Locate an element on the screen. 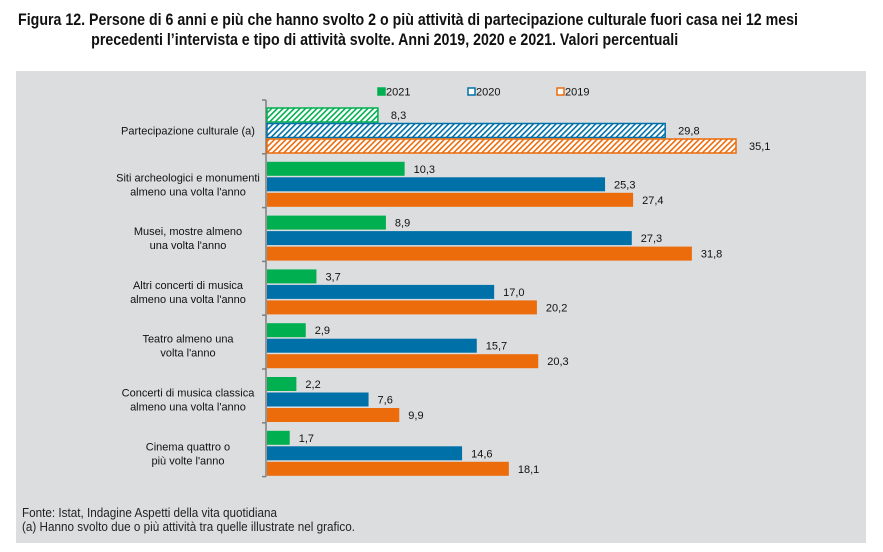 Image resolution: width=883 pixels, height=552 pixels. legend-swatch-2021 is located at coordinates (381, 91).